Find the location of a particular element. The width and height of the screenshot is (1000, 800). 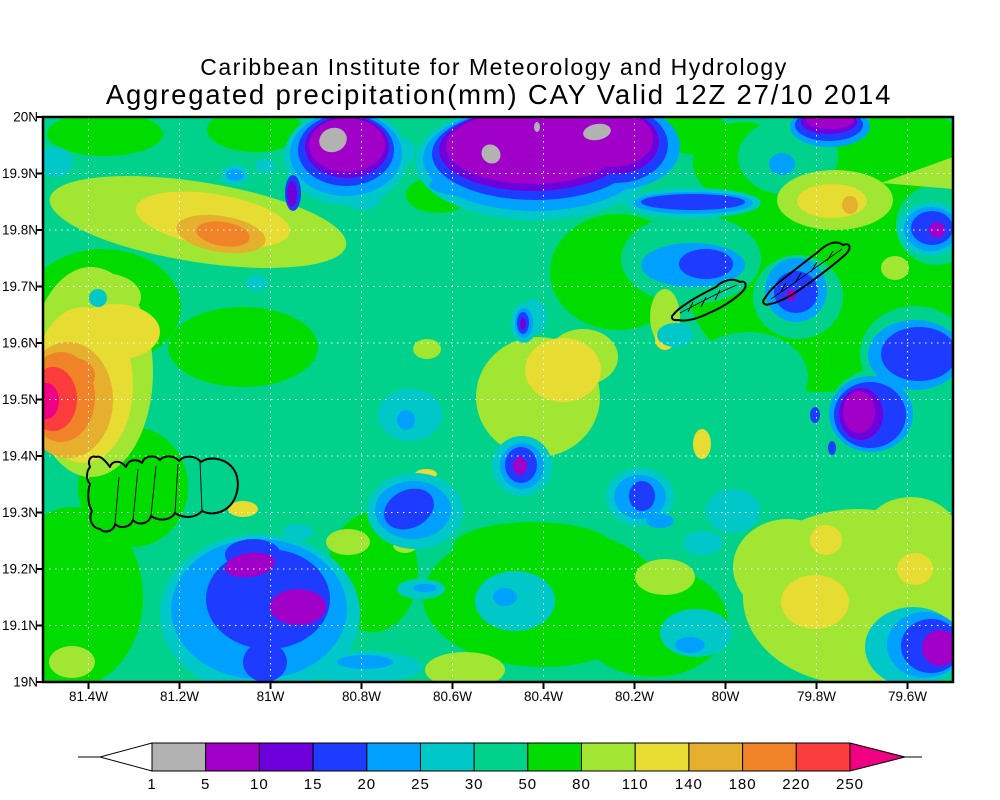

lon-label: 80.4W is located at coordinates (543, 696).